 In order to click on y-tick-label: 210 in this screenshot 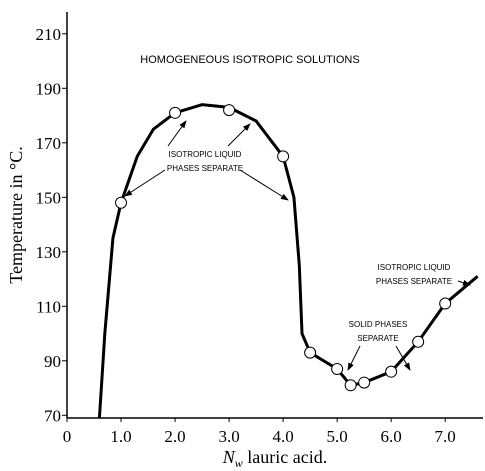, I will do `click(49, 34)`.